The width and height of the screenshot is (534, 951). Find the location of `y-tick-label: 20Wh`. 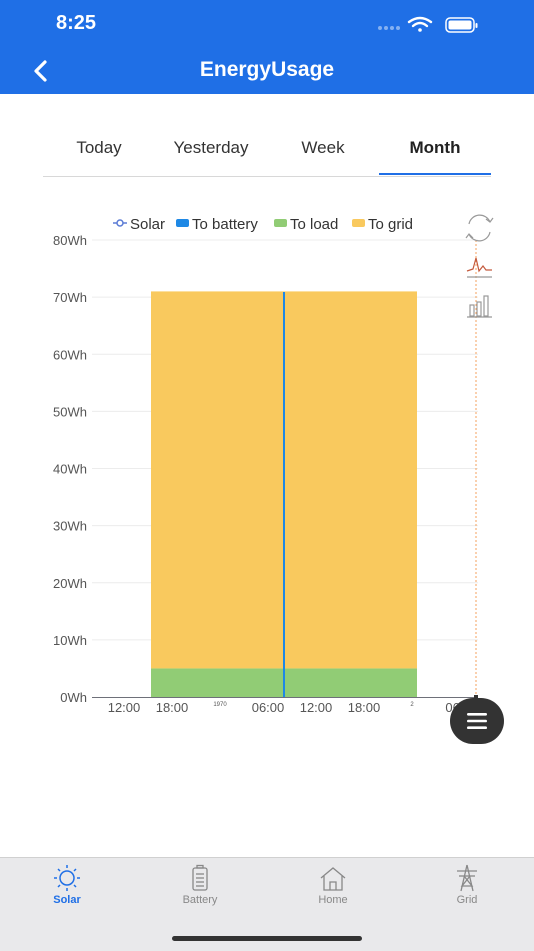

y-tick-label: 20Wh is located at coordinates (70, 583).